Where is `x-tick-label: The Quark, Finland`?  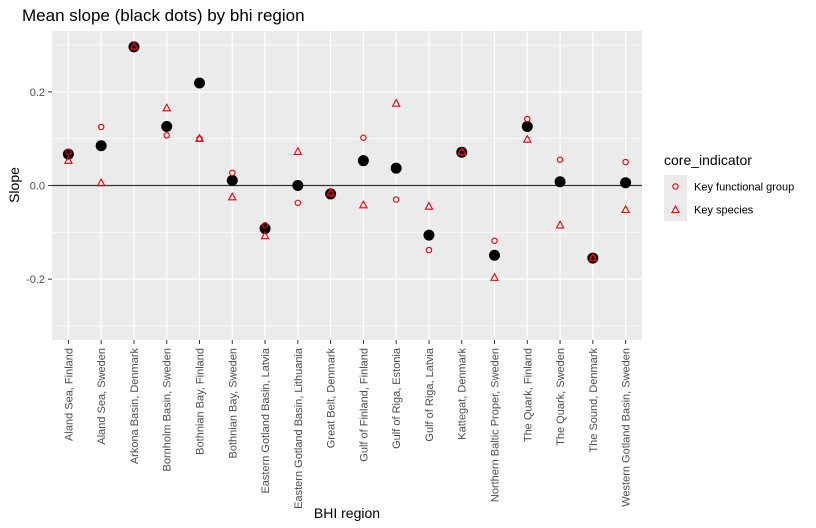
x-tick-label: The Quark, Finland is located at coordinates (528, 395).